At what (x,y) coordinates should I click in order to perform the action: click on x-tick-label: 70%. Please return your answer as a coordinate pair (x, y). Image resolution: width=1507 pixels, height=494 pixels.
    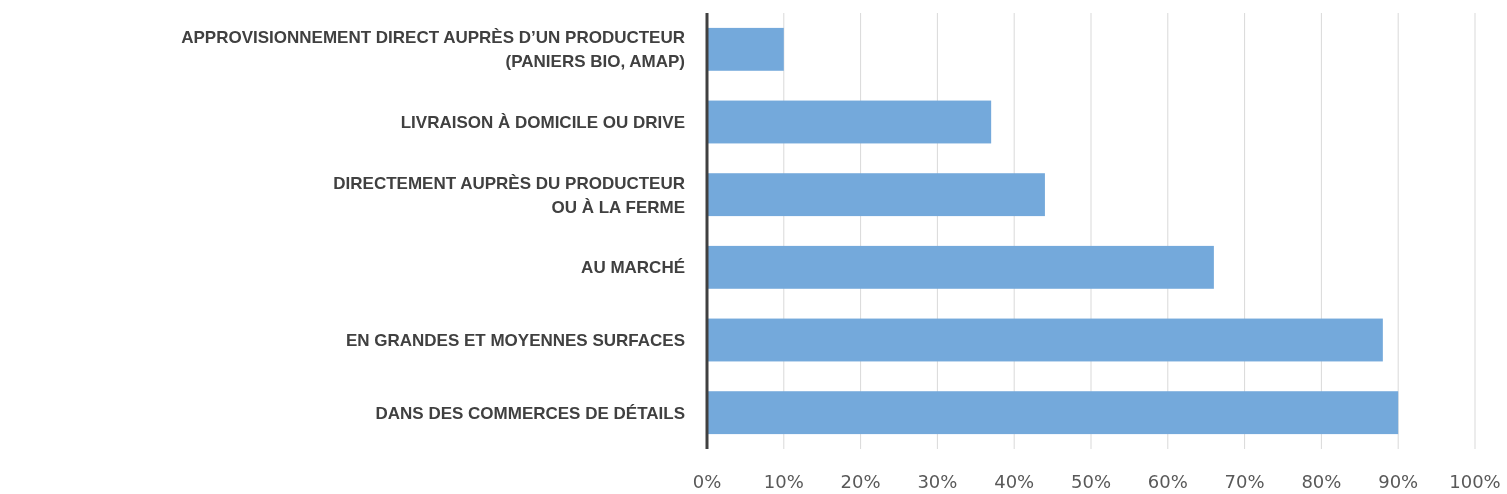
    Looking at the image, I should click on (1244, 481).